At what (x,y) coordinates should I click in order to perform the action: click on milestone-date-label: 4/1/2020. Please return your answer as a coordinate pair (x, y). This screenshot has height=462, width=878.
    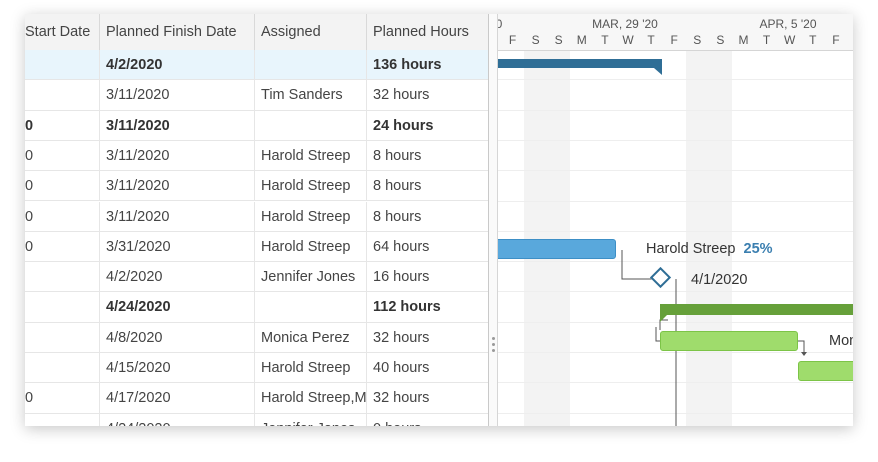
    Looking at the image, I should click on (719, 280).